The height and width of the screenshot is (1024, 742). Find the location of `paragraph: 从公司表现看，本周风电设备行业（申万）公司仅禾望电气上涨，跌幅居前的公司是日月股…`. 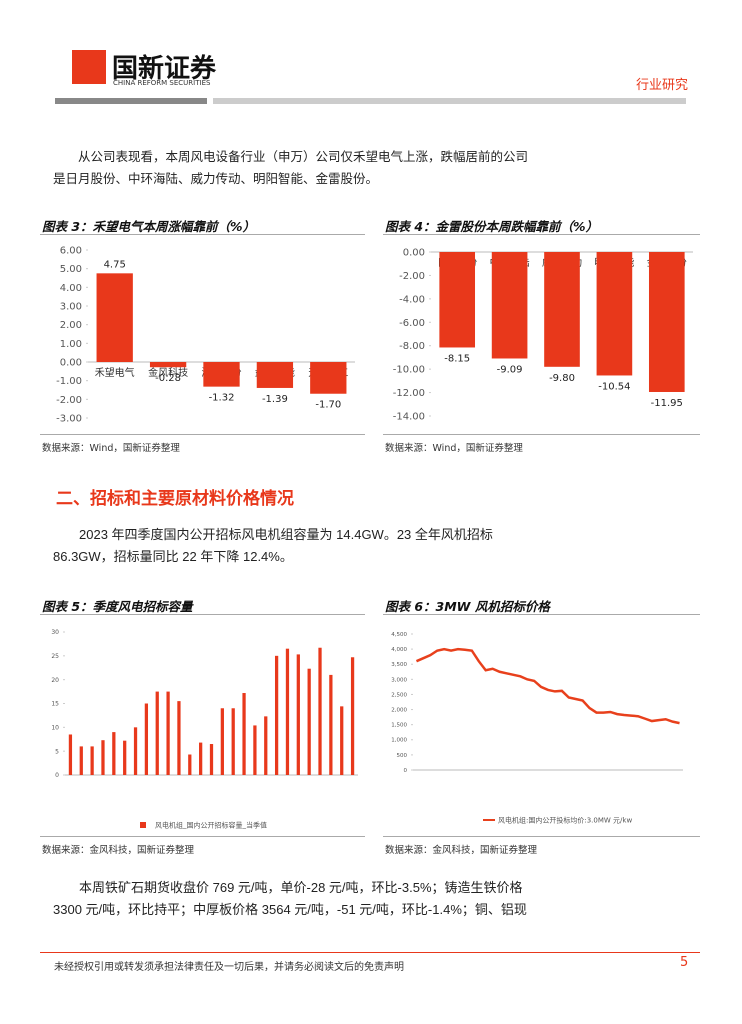

paragraph: 从公司表现看，本周风电设备行业（申万）公司仅禾望电气上涨，跌幅居前的公司是日月股… is located at coordinates (291, 167).